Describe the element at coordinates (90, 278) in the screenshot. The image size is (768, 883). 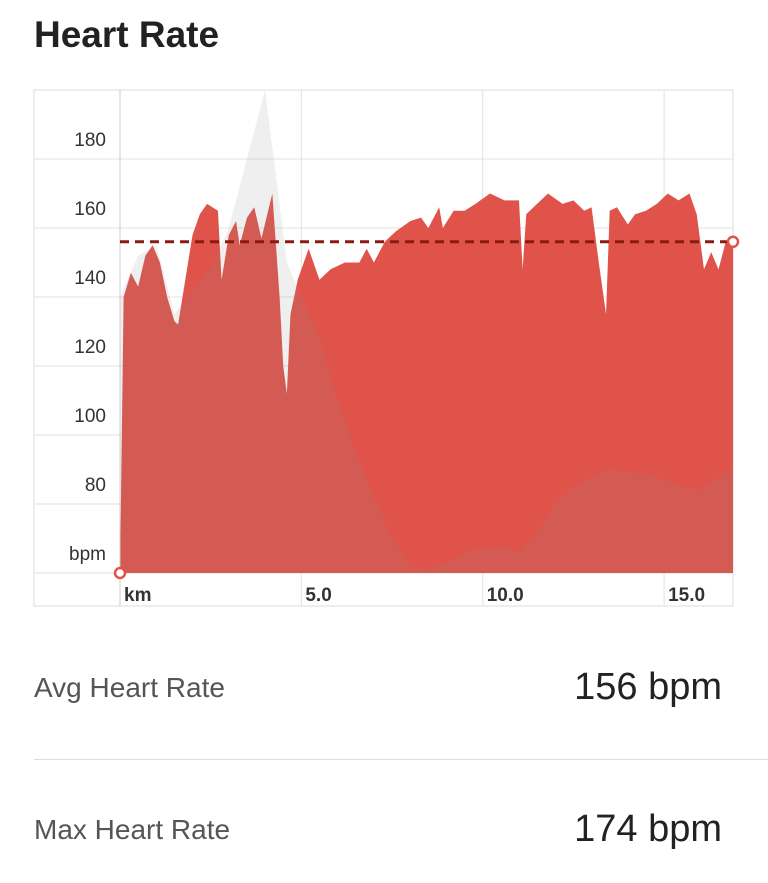
I see `y-tick-label: 140` at that location.